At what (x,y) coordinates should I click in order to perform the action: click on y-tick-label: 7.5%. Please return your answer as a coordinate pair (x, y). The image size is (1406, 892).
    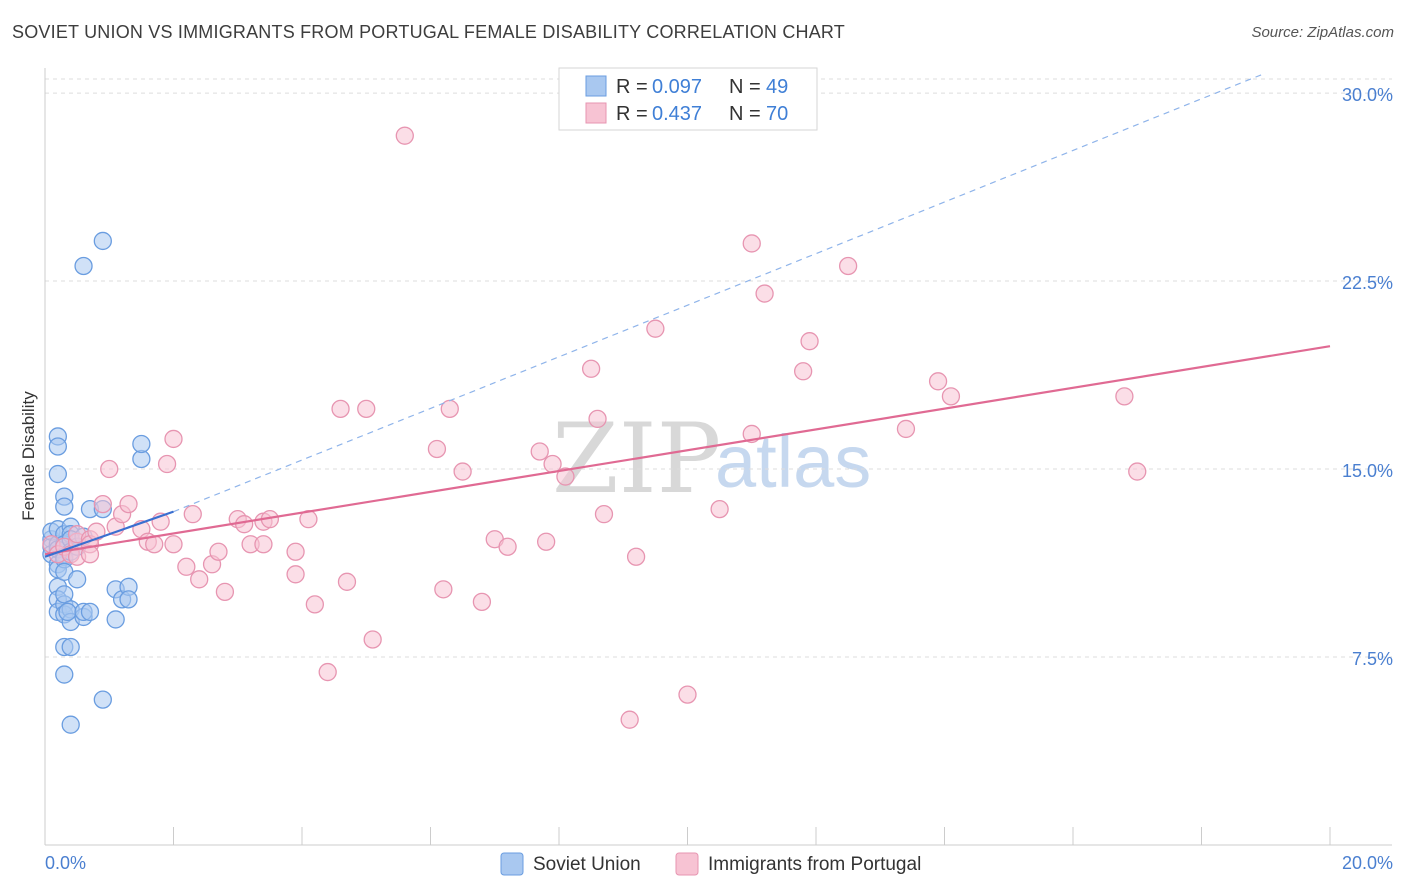
    Looking at the image, I should click on (1372, 659).